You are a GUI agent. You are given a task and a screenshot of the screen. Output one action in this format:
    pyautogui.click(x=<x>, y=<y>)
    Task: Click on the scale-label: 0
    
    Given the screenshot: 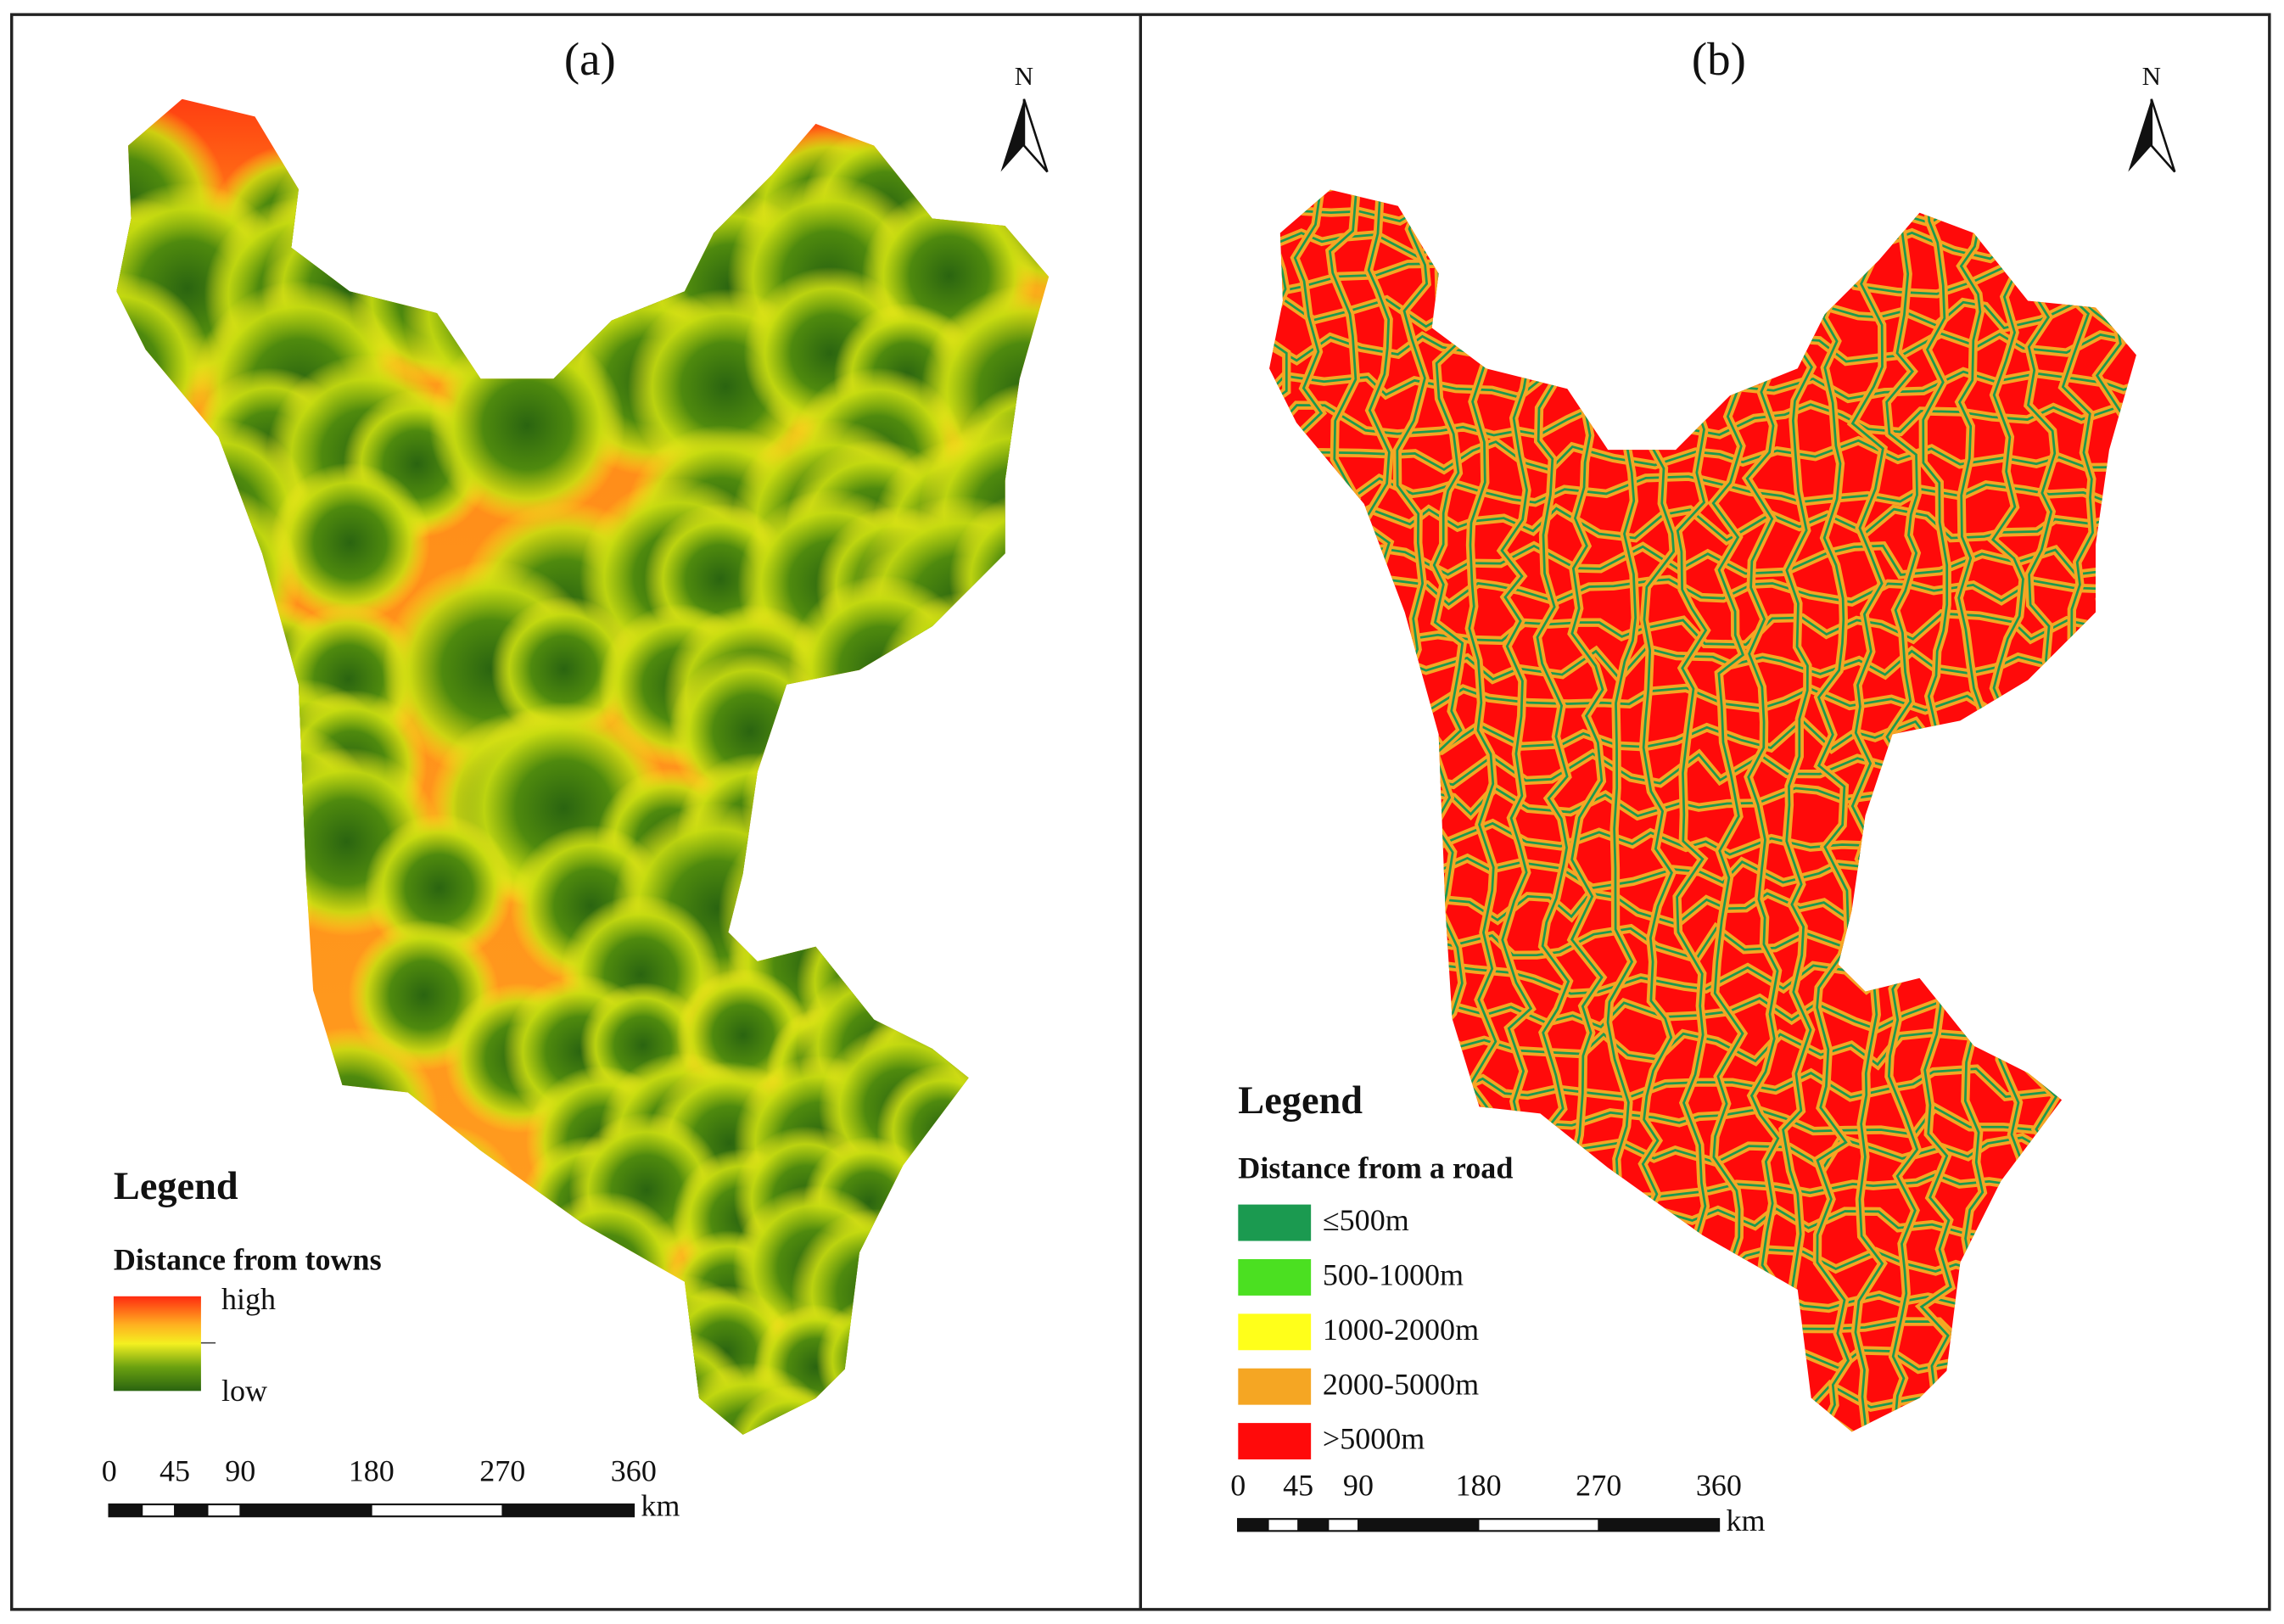 What is the action you would take?
    pyautogui.click(x=1238, y=1486)
    